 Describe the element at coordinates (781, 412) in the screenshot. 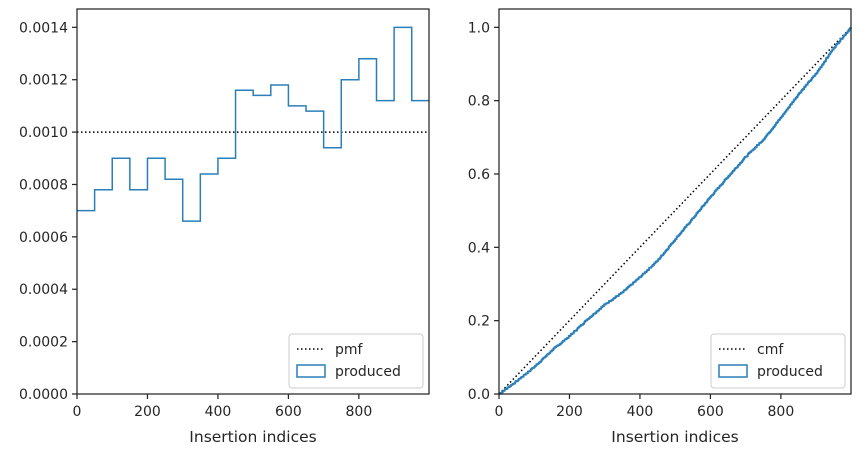

I see `right-x-tick-label: 800` at that location.